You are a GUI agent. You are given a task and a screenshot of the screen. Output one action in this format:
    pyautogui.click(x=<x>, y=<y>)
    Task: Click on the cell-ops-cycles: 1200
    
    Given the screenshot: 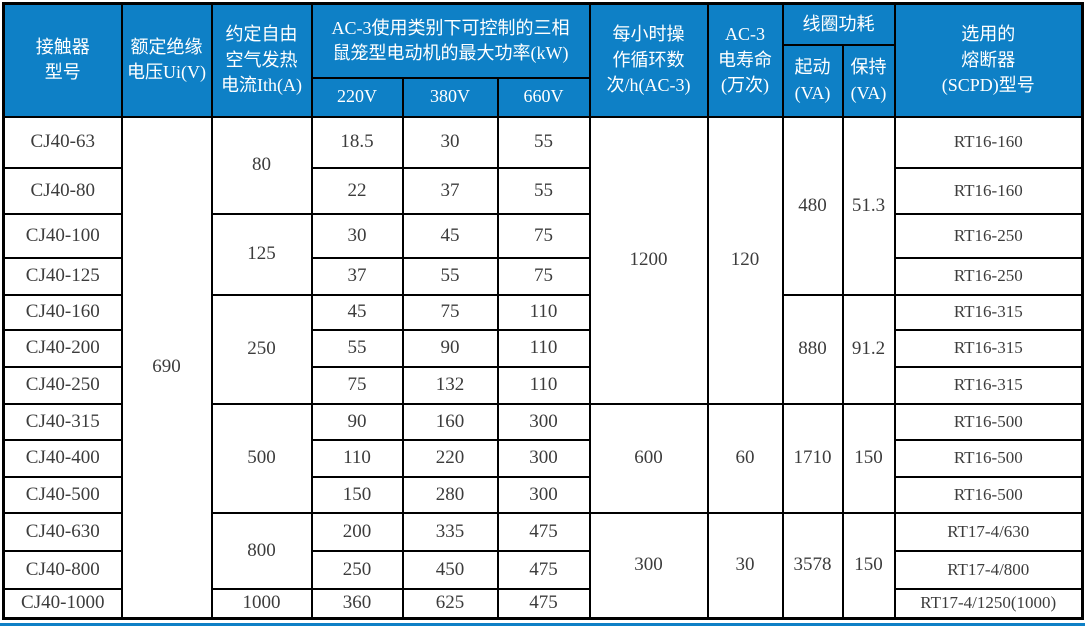 What is the action you would take?
    pyautogui.click(x=648, y=260)
    